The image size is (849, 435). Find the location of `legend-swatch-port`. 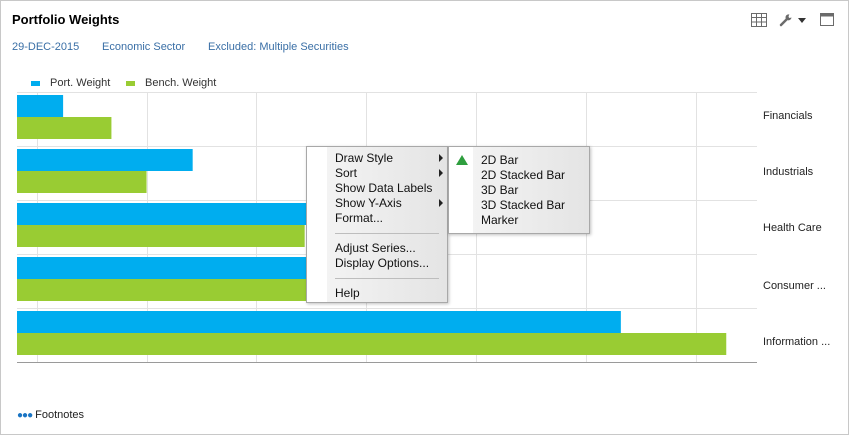

legend-swatch-port is located at coordinates (35, 83).